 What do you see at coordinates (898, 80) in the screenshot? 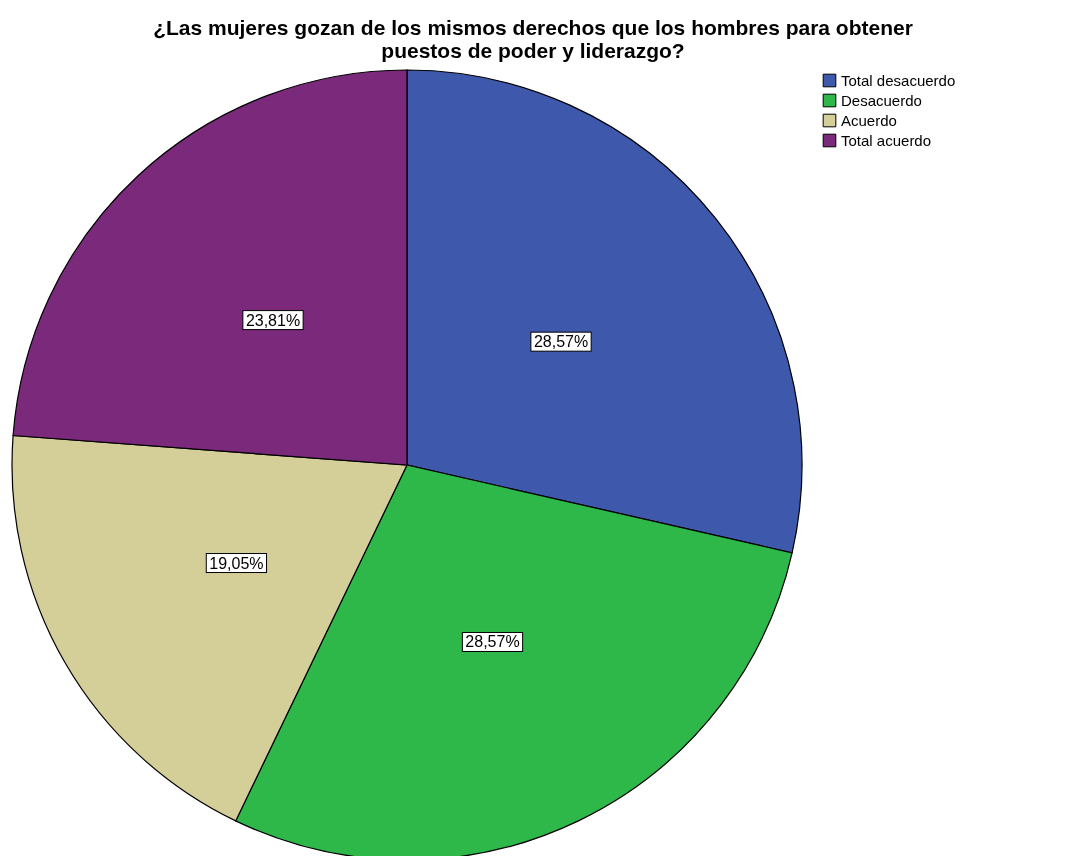
I see `legend-label: Total desacuerdo` at bounding box center [898, 80].